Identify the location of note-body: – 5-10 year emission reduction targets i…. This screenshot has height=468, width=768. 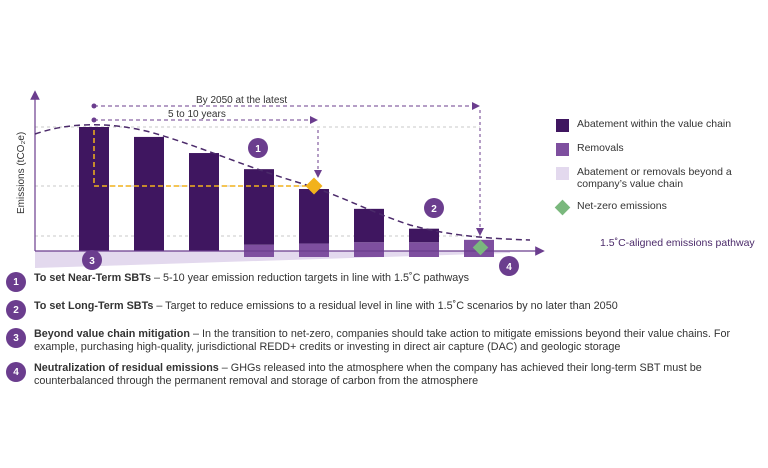
(310, 278).